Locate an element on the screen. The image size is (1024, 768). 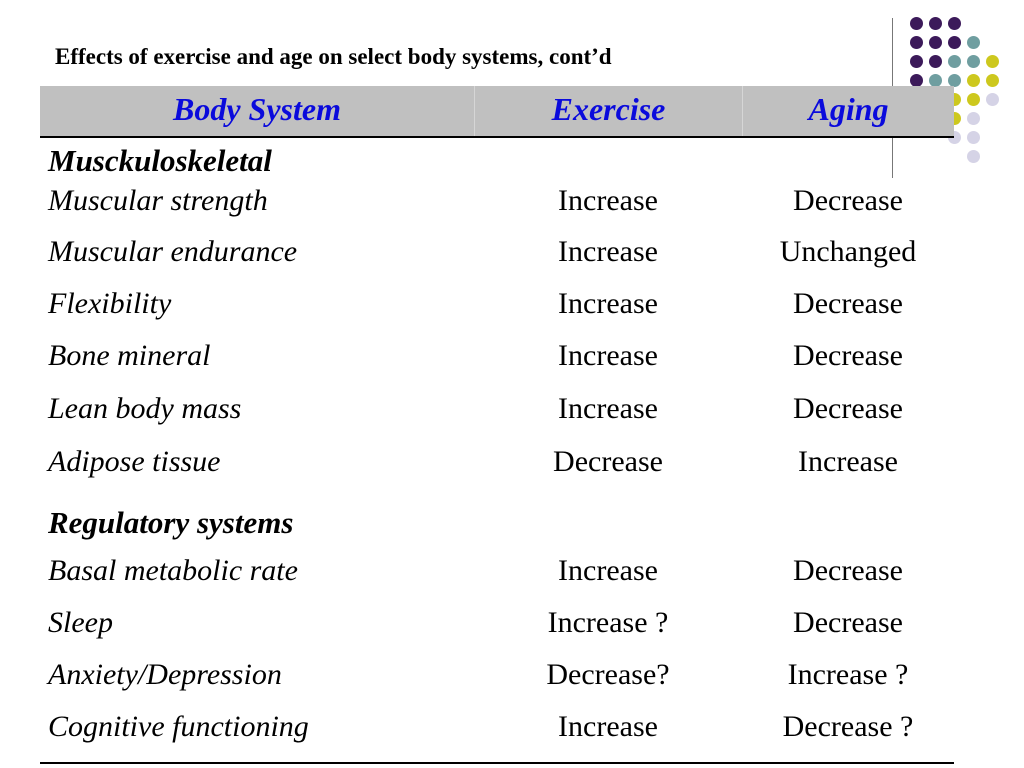
table-bottom-border is located at coordinates (497, 763).